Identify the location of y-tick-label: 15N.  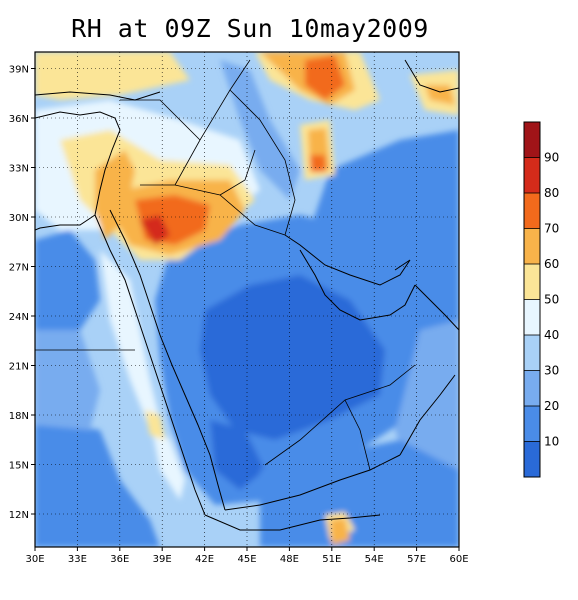
(19, 466).